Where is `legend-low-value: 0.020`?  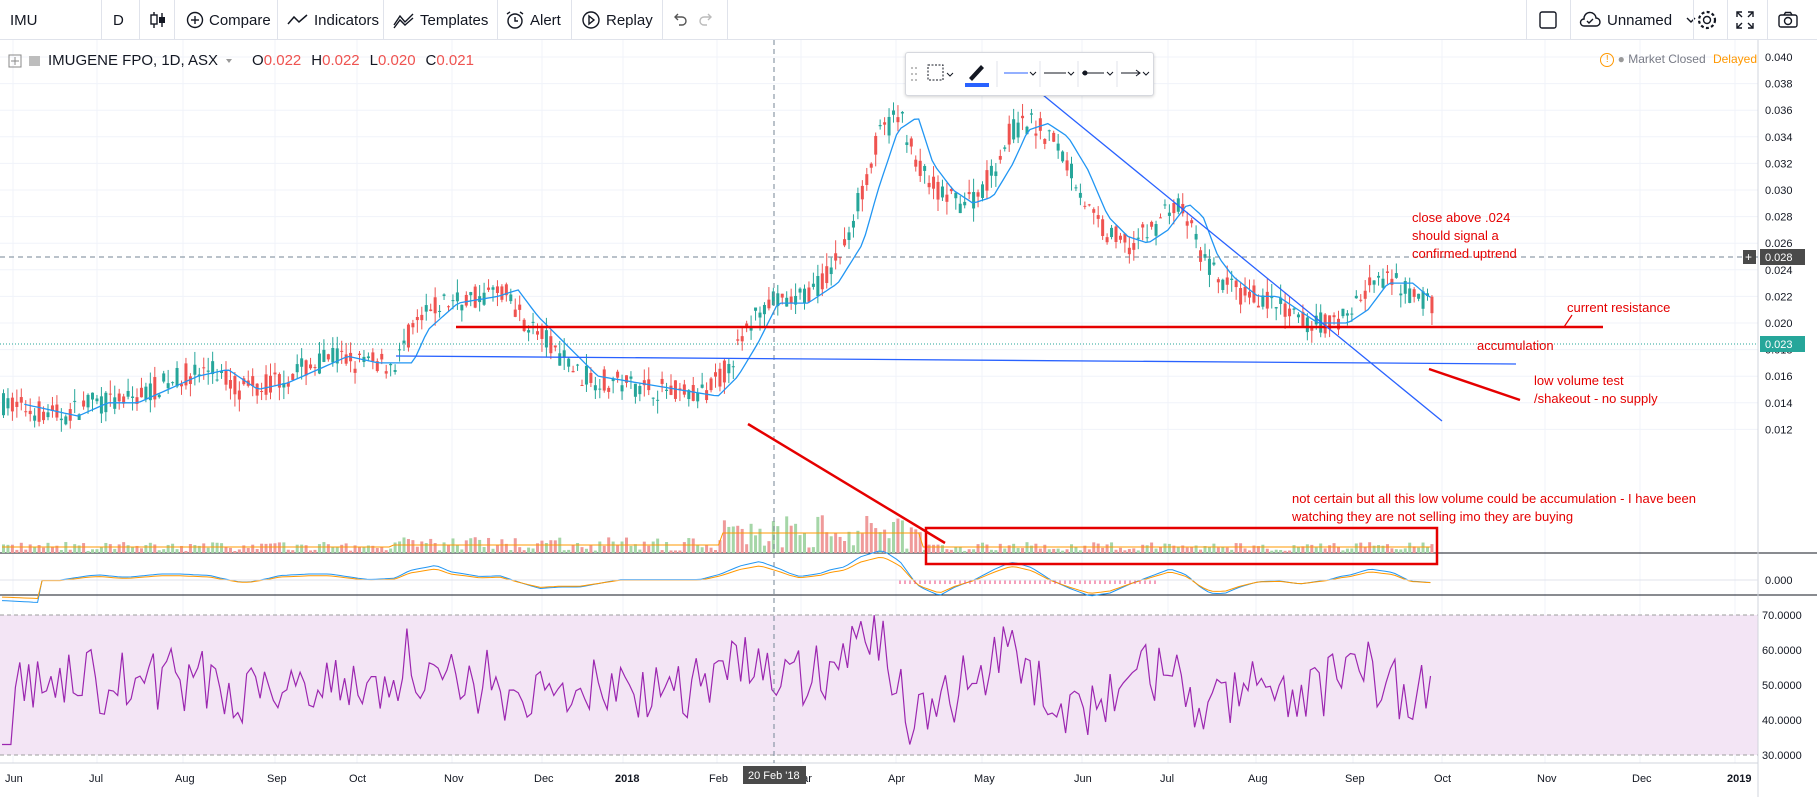 legend-low-value: 0.020 is located at coordinates (397, 60).